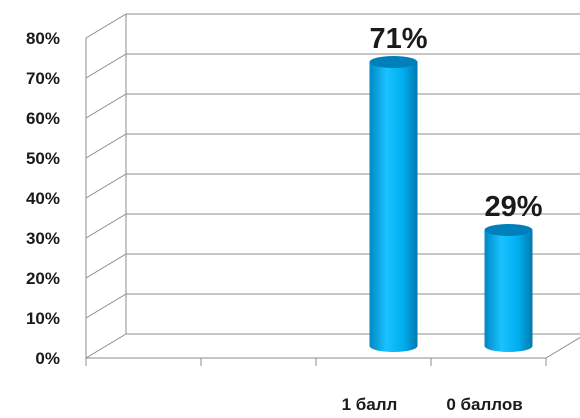 Image resolution: width=580 pixels, height=418 pixels. Describe the element at coordinates (43, 38) in the screenshot. I see `y-tick-label: 80%` at that location.